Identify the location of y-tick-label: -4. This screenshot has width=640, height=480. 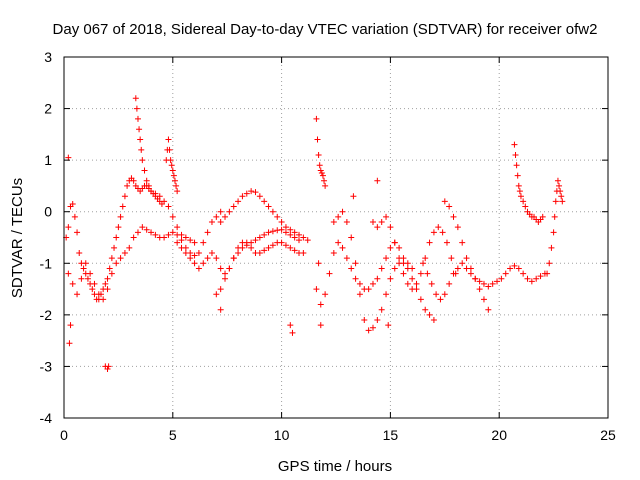
(46, 418).